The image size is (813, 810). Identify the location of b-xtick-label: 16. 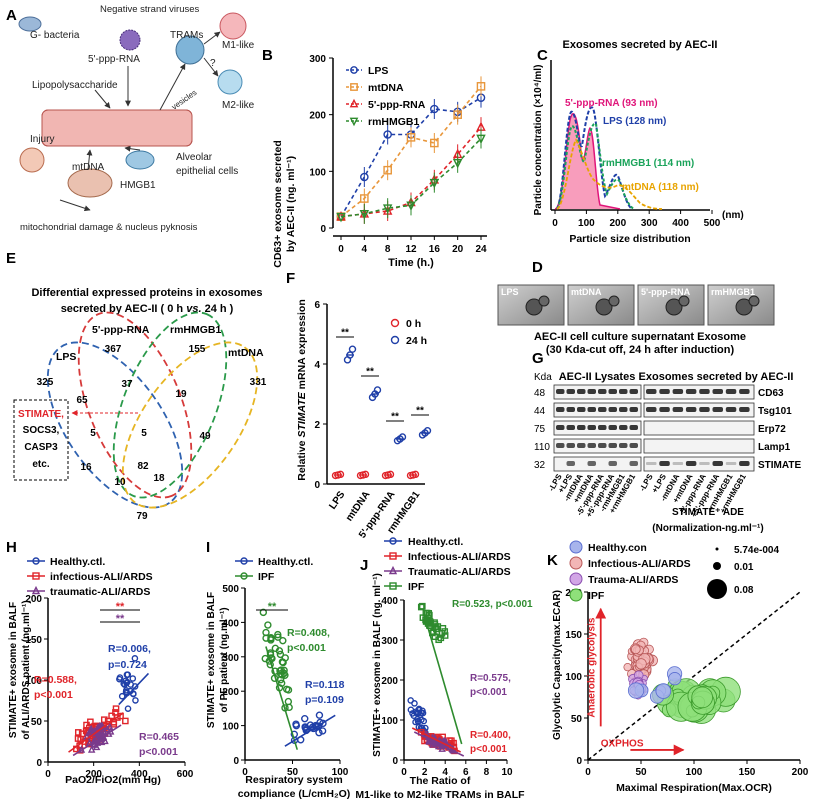
(435, 249).